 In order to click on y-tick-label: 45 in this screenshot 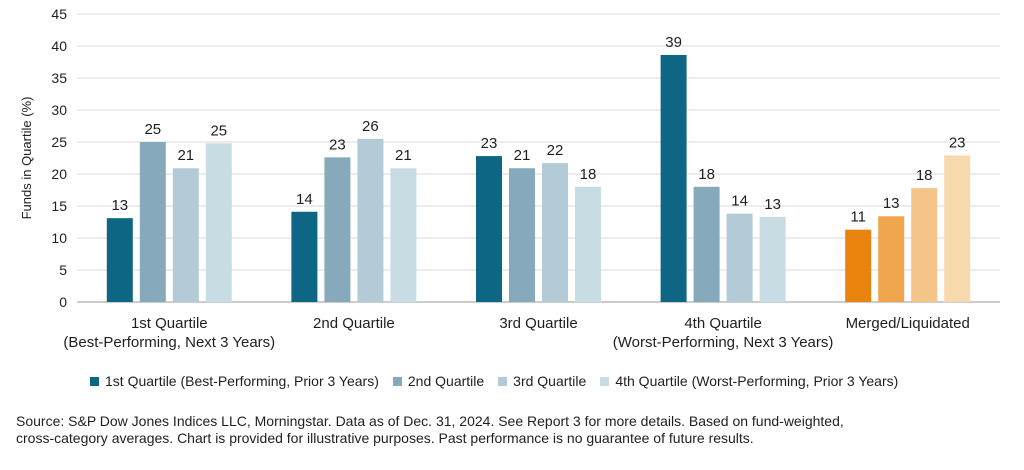, I will do `click(59, 14)`.